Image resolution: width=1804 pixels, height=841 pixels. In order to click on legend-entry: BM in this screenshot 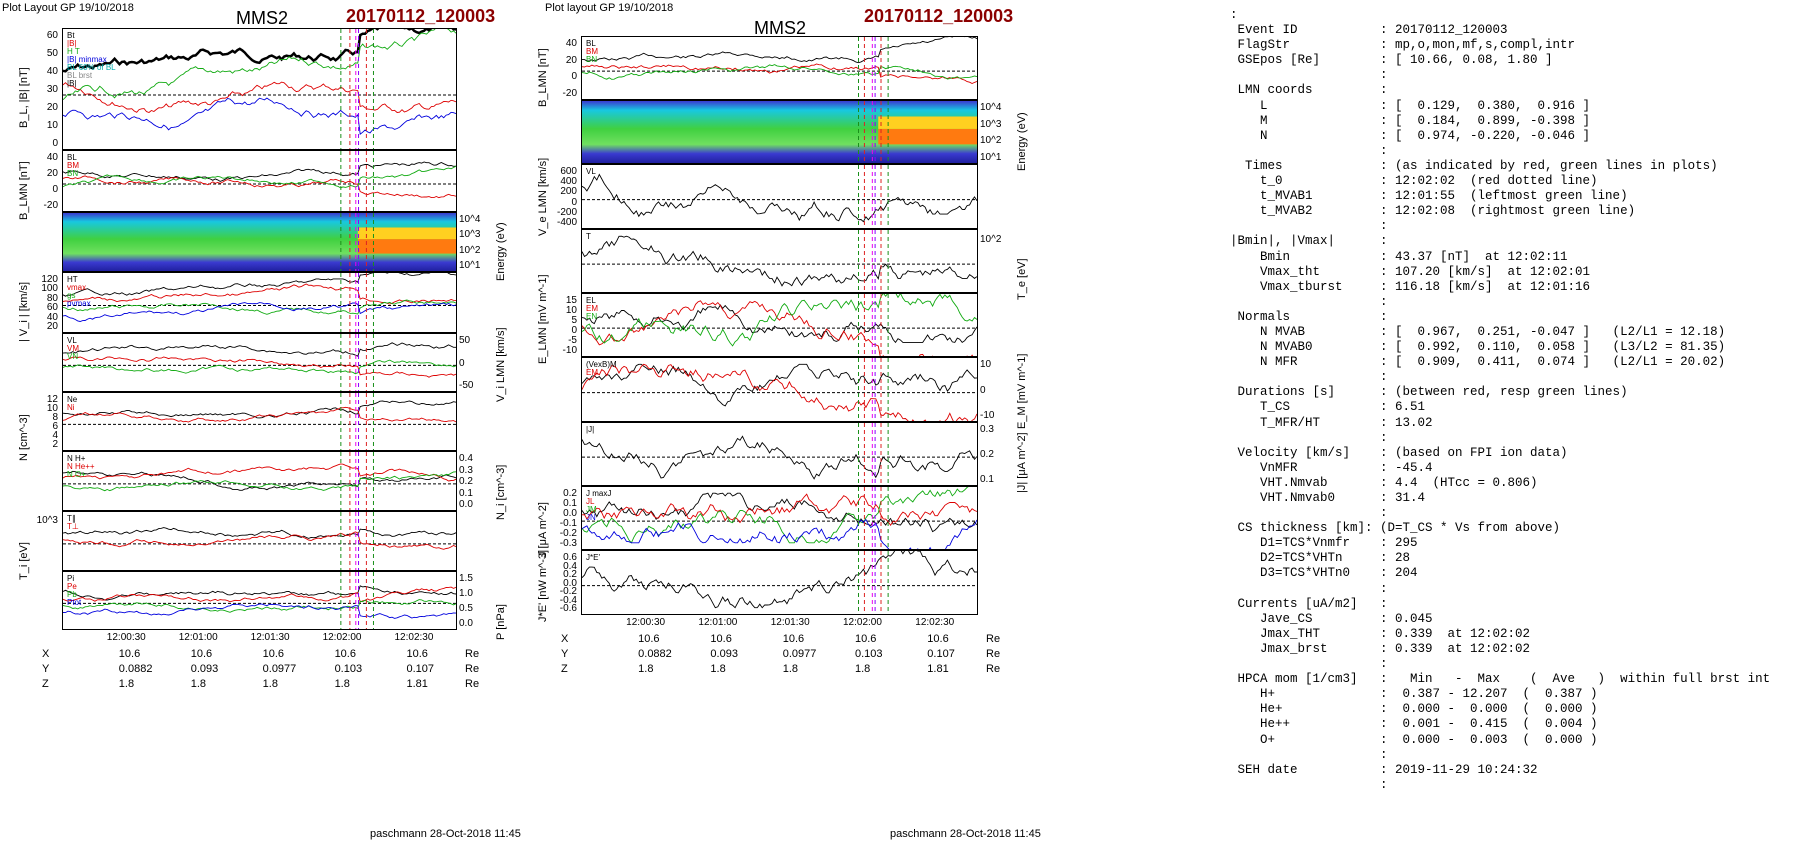, I will do `click(73, 165)`.